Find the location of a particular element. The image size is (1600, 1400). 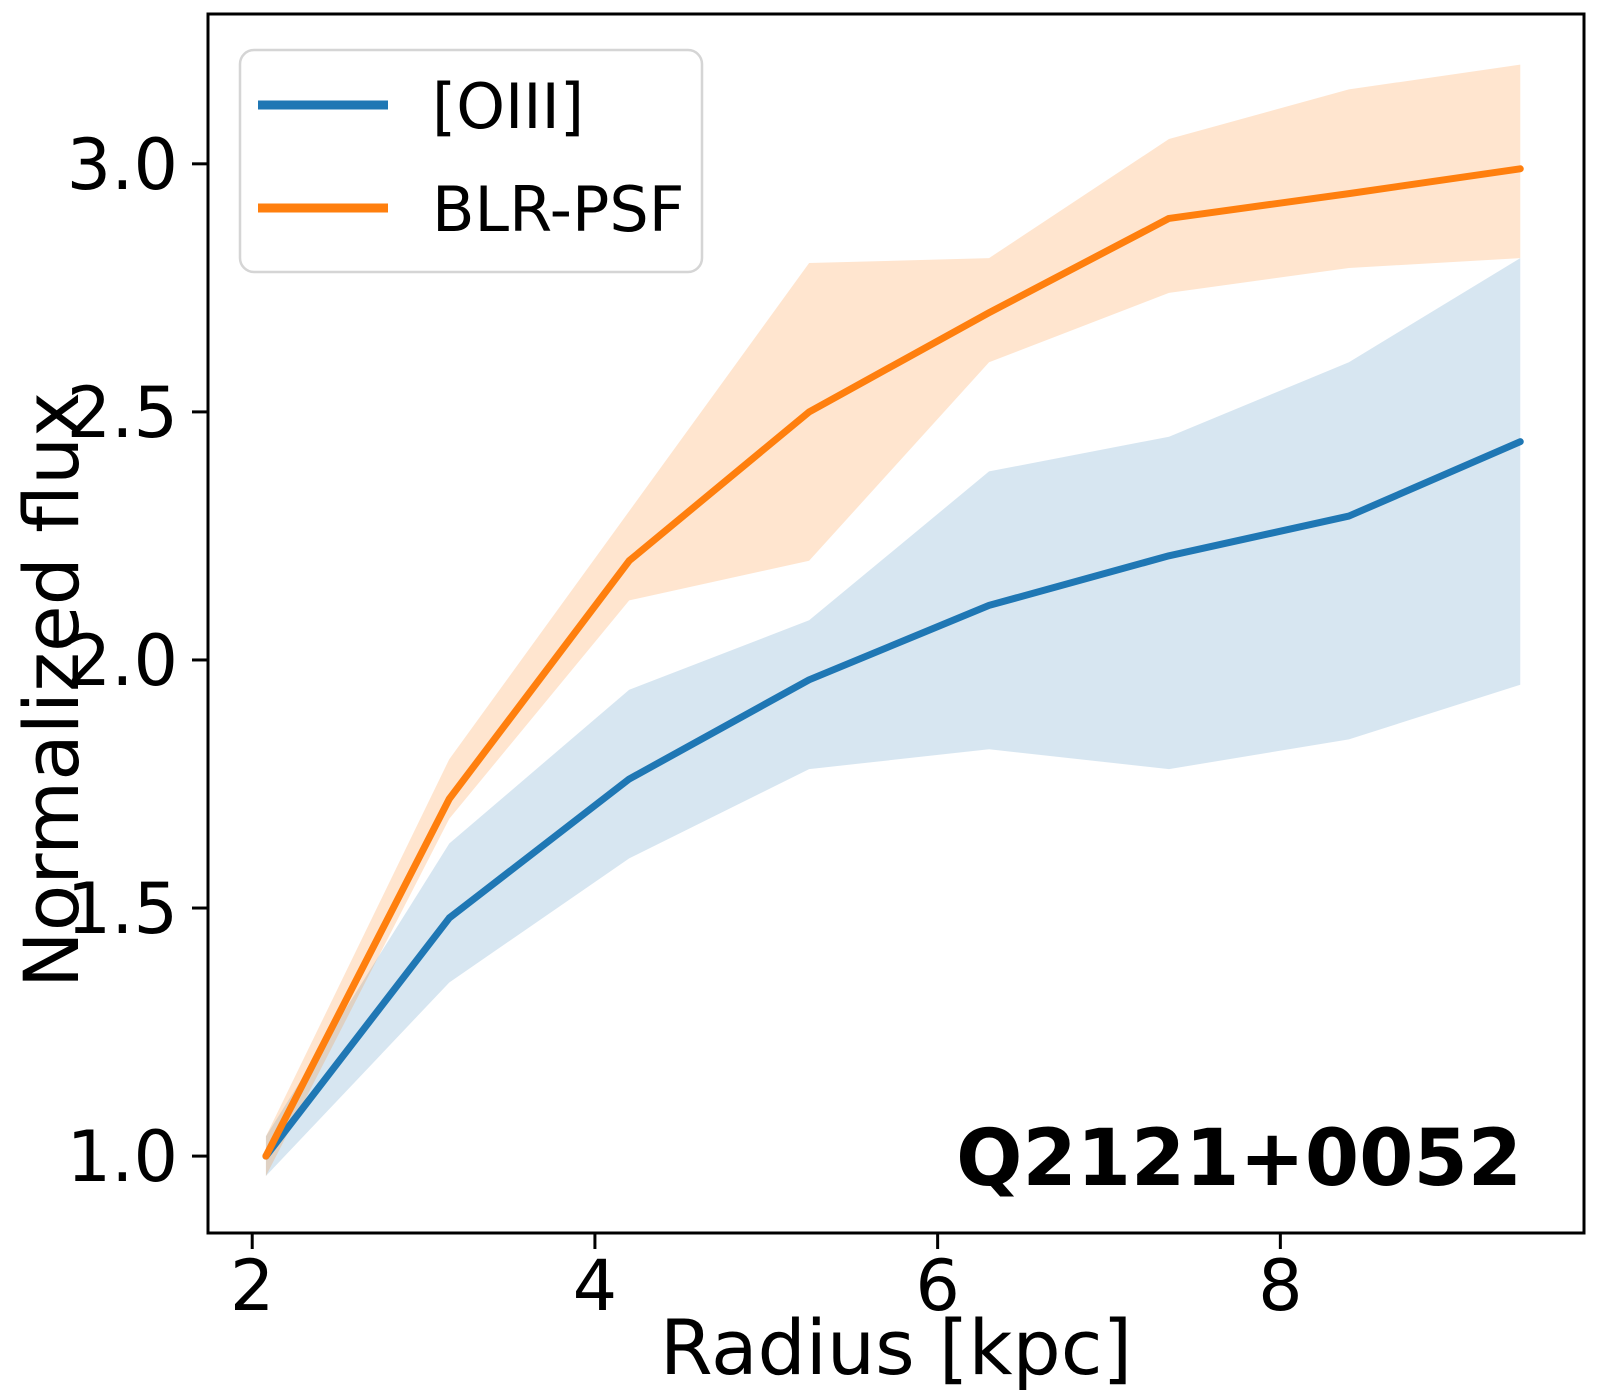

y-tick-label: 3.0 is located at coordinates (122, 165).